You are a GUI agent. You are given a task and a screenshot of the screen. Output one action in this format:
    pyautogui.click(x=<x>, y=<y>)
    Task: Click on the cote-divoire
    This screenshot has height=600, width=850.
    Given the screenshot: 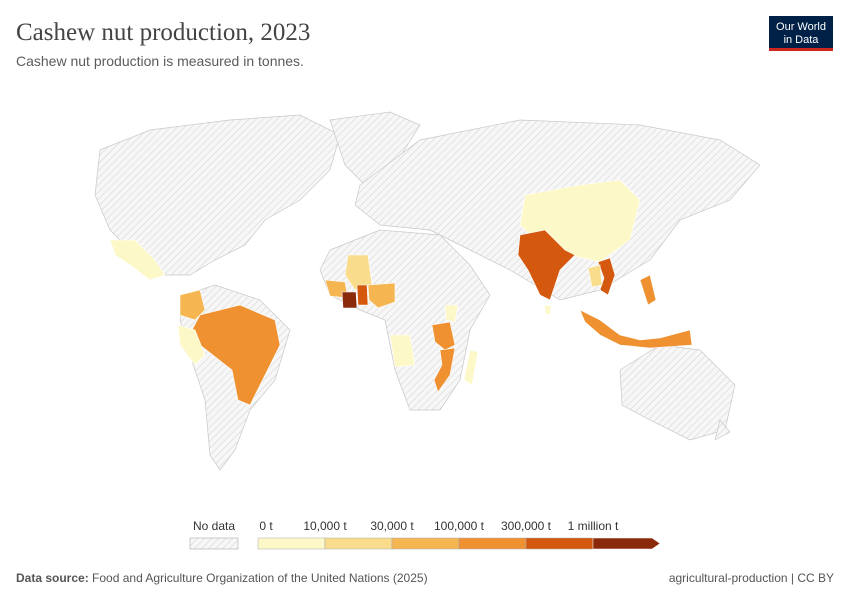 What is the action you would take?
    pyautogui.click(x=349, y=300)
    